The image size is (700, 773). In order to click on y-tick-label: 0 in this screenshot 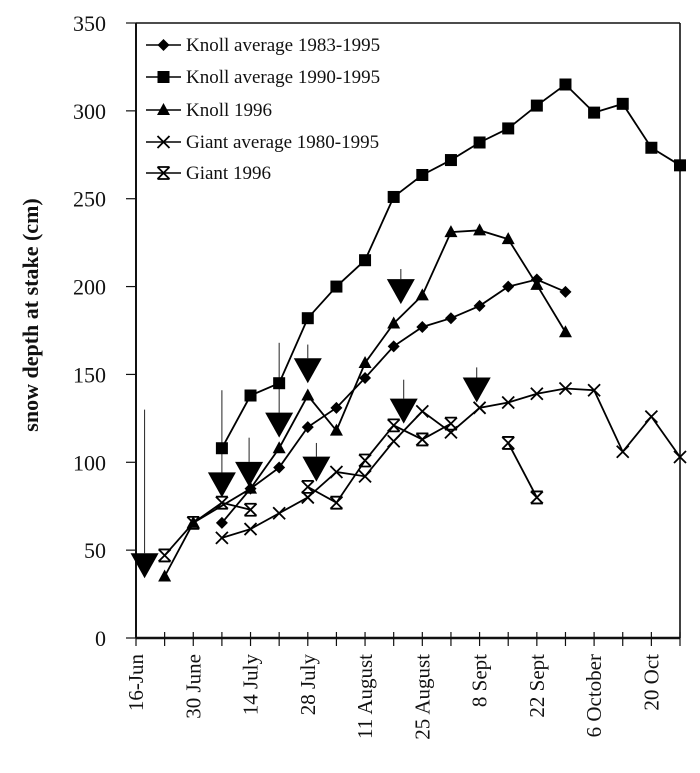, I will do `click(100, 638)`.